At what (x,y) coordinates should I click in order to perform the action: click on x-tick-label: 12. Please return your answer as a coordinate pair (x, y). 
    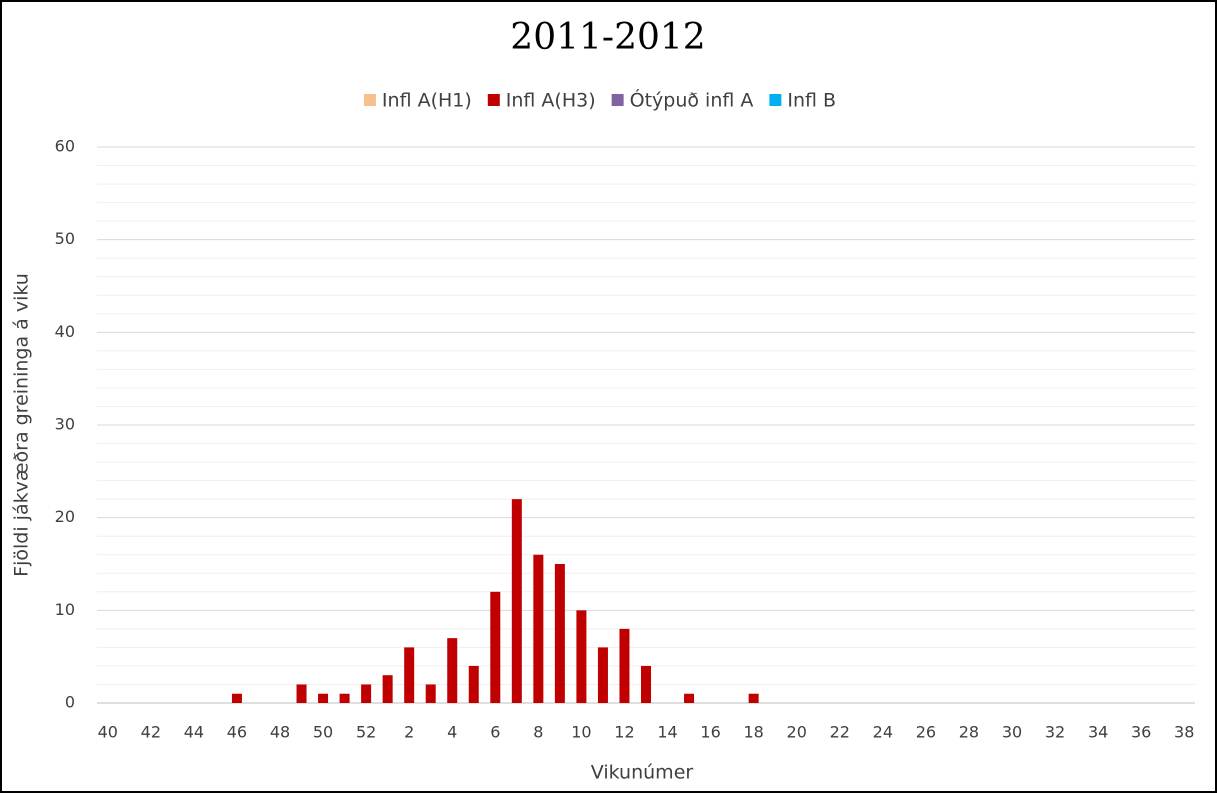
    Looking at the image, I should click on (624, 732).